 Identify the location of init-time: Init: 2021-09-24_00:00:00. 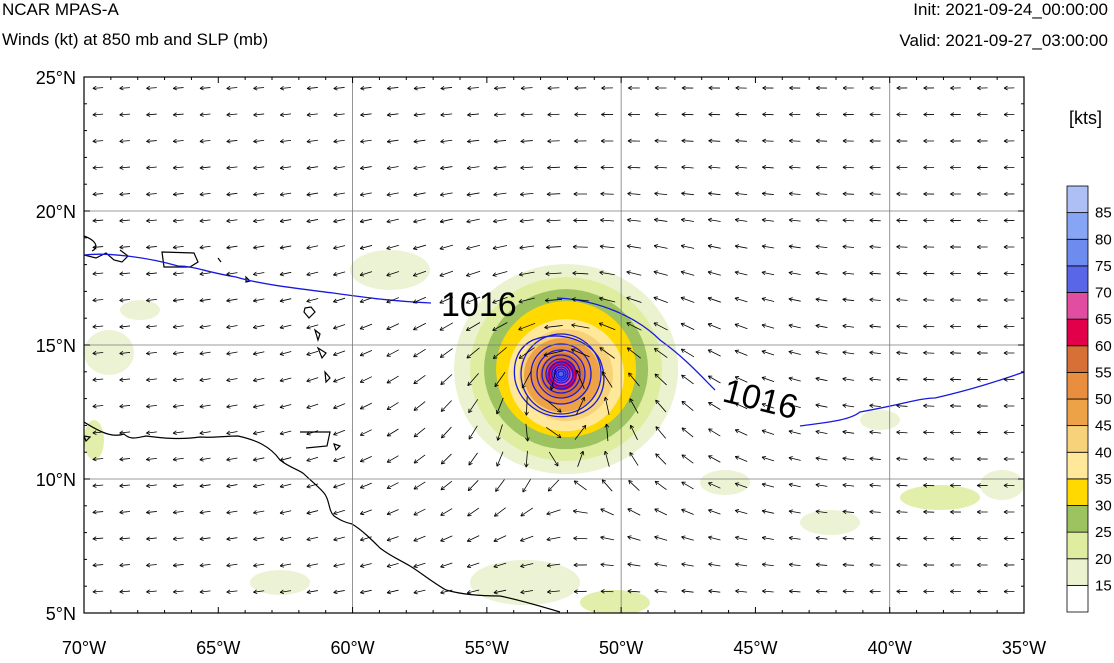
(1010, 9).